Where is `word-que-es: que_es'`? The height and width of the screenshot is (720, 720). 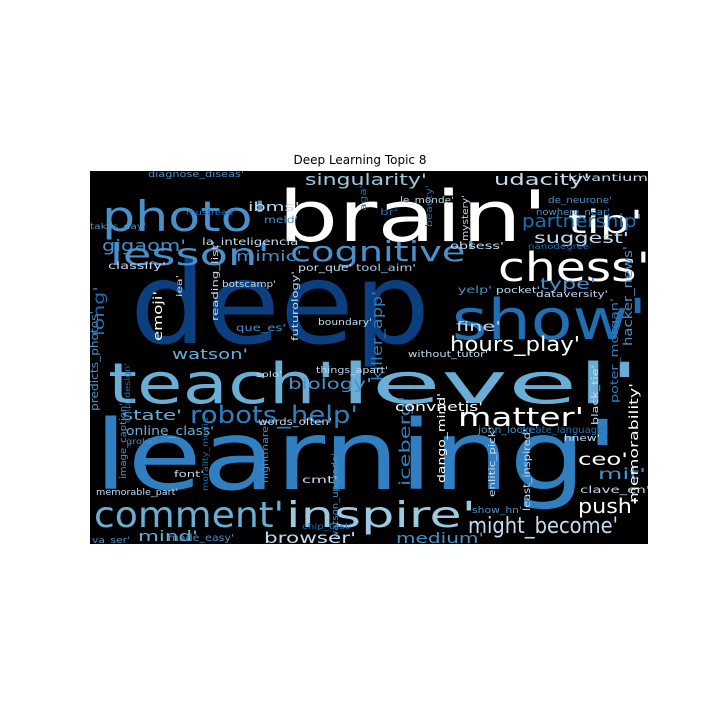
word-que-es: que_es' is located at coordinates (261, 328).